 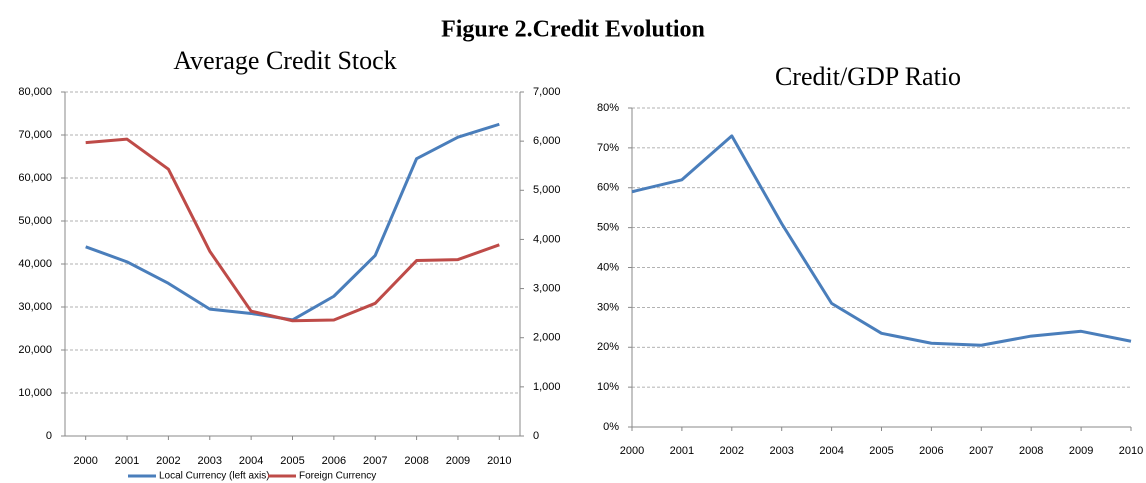 What do you see at coordinates (547, 239) in the screenshot?
I see `y2-tick-label: 4,000` at bounding box center [547, 239].